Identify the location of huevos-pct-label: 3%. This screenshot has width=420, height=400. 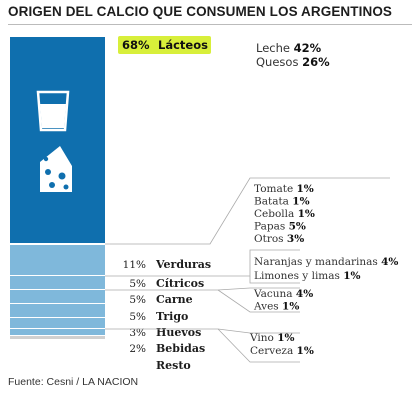
(137, 333).